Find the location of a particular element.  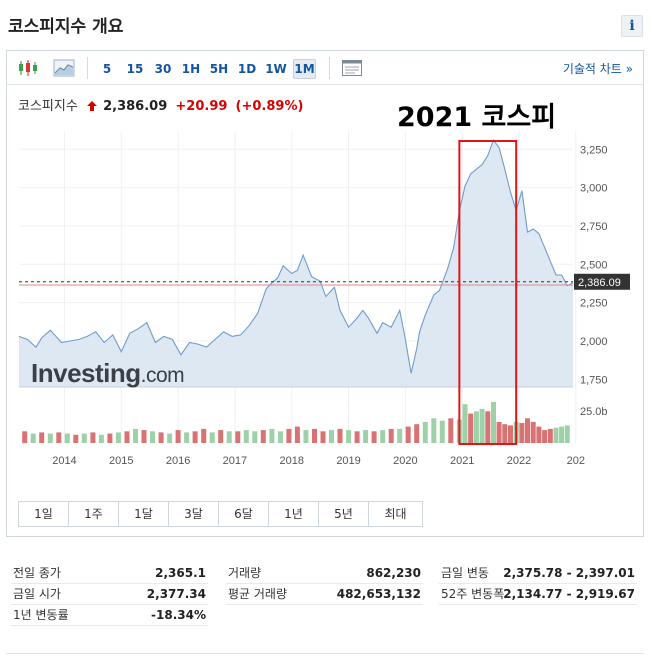

stat-value: -18.34% is located at coordinates (178, 615).